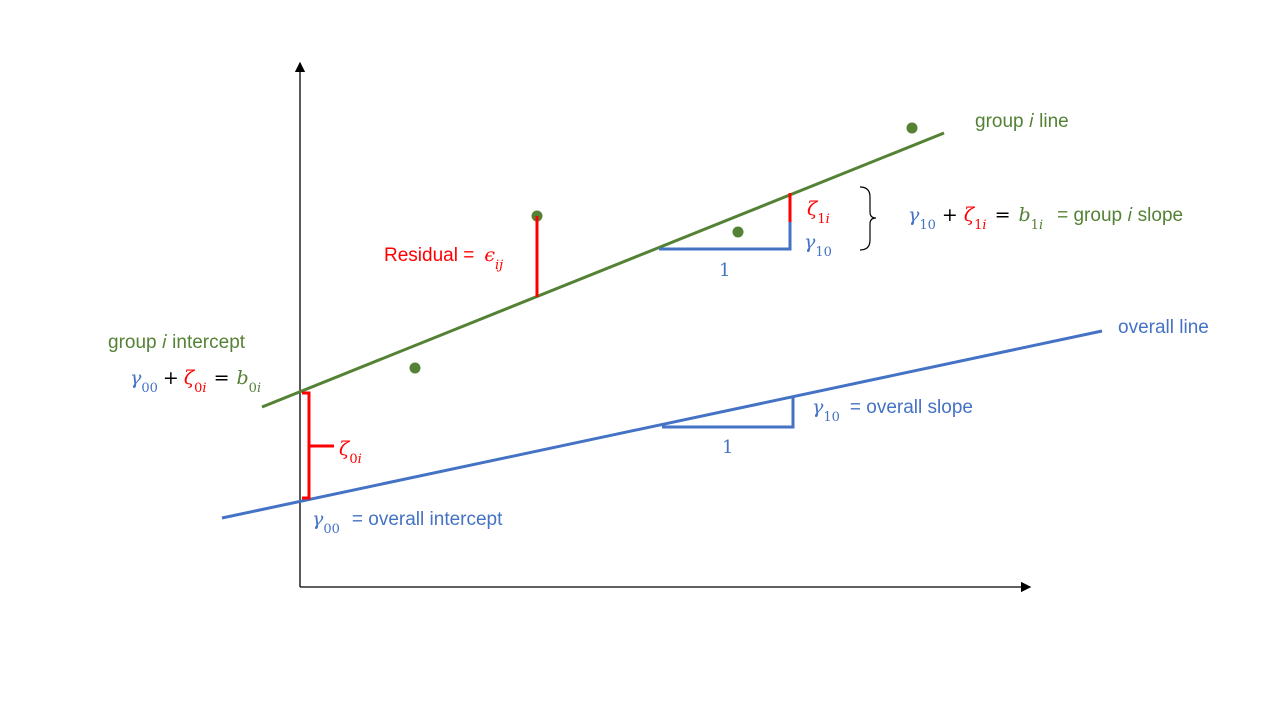 The height and width of the screenshot is (720, 1280). What do you see at coordinates (728, 413) in the screenshot?
I see `overall-slope-triangle` at bounding box center [728, 413].